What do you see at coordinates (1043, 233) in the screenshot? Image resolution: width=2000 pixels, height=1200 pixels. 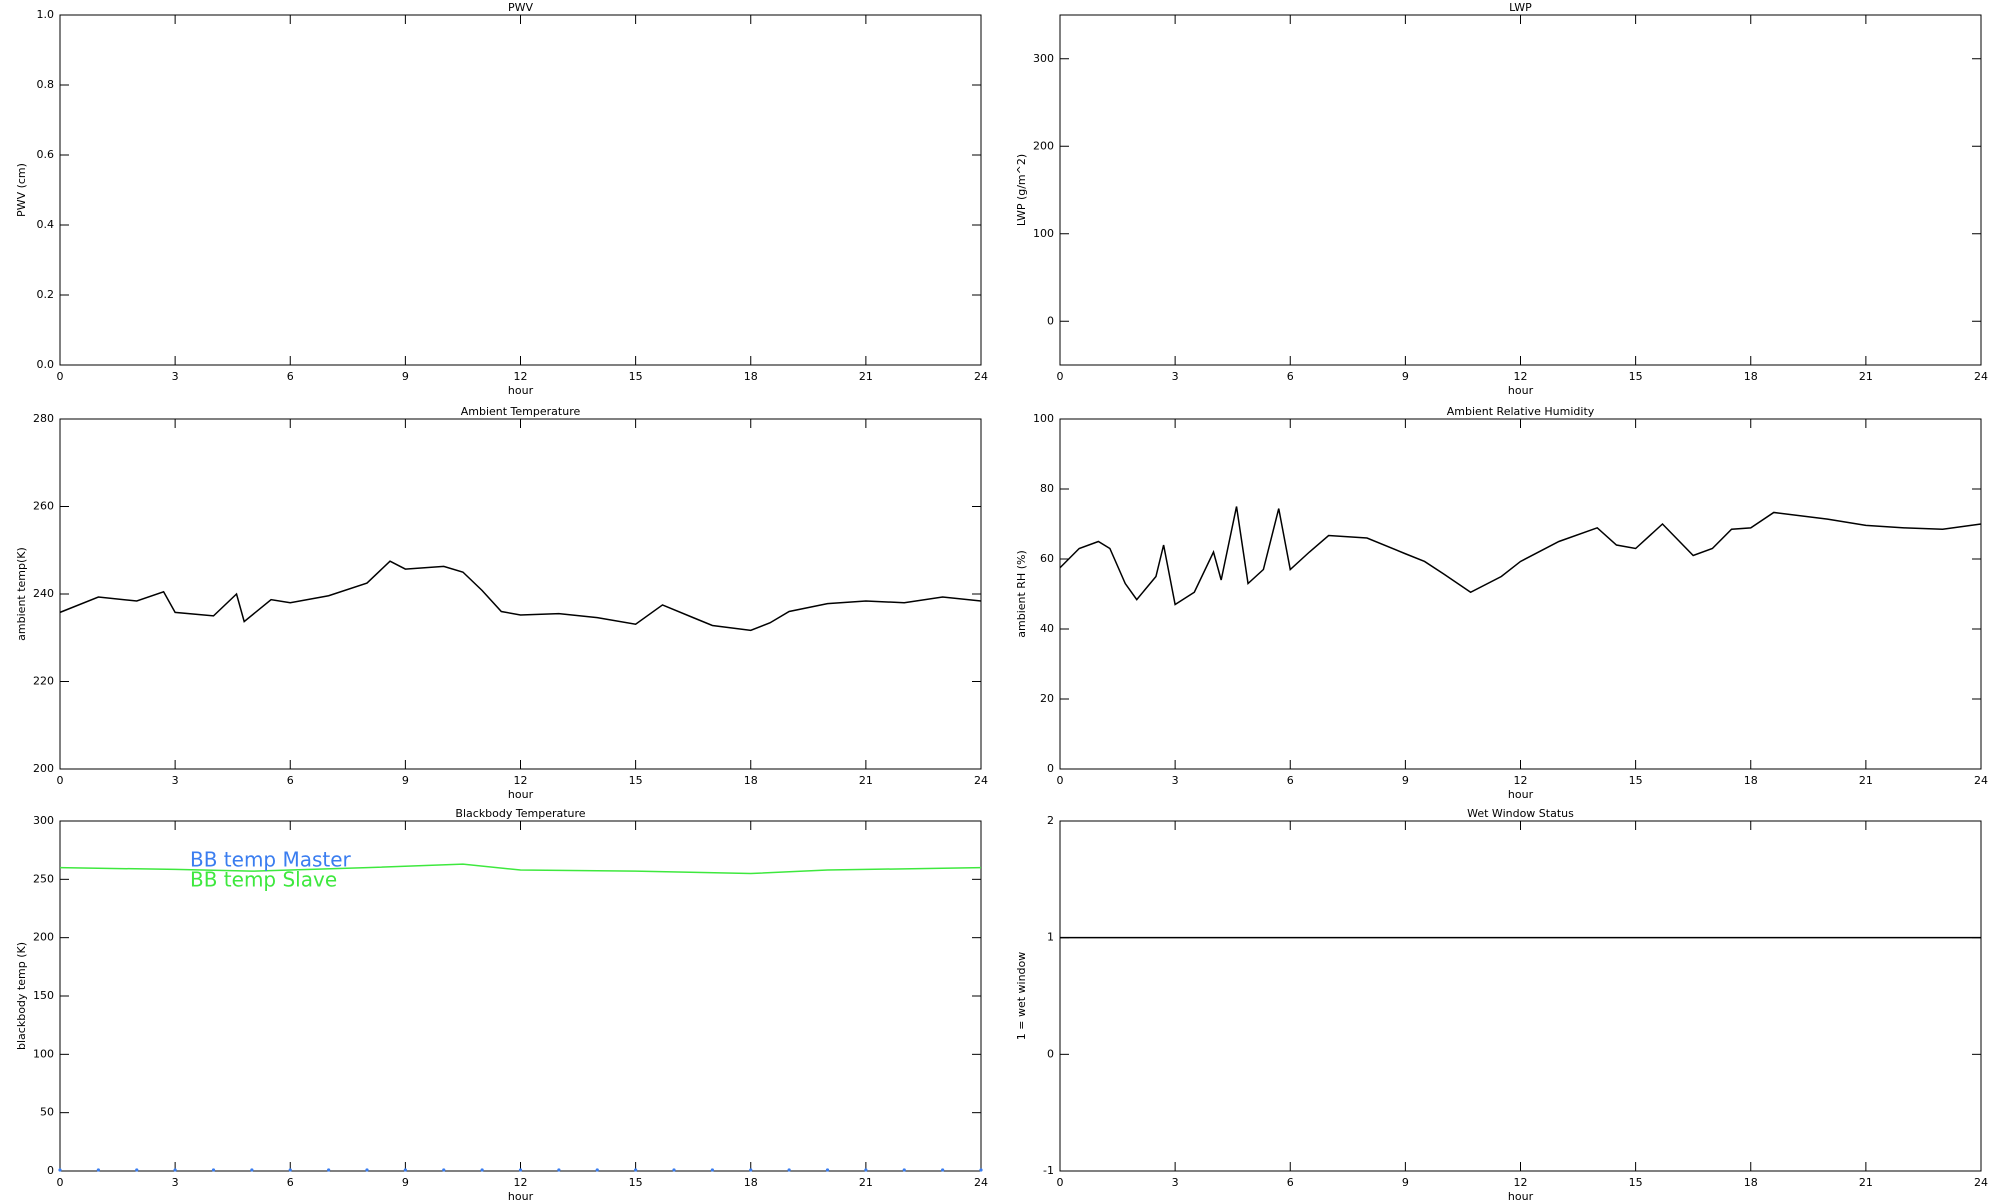 I see `y-tick-label: 100` at bounding box center [1043, 233].